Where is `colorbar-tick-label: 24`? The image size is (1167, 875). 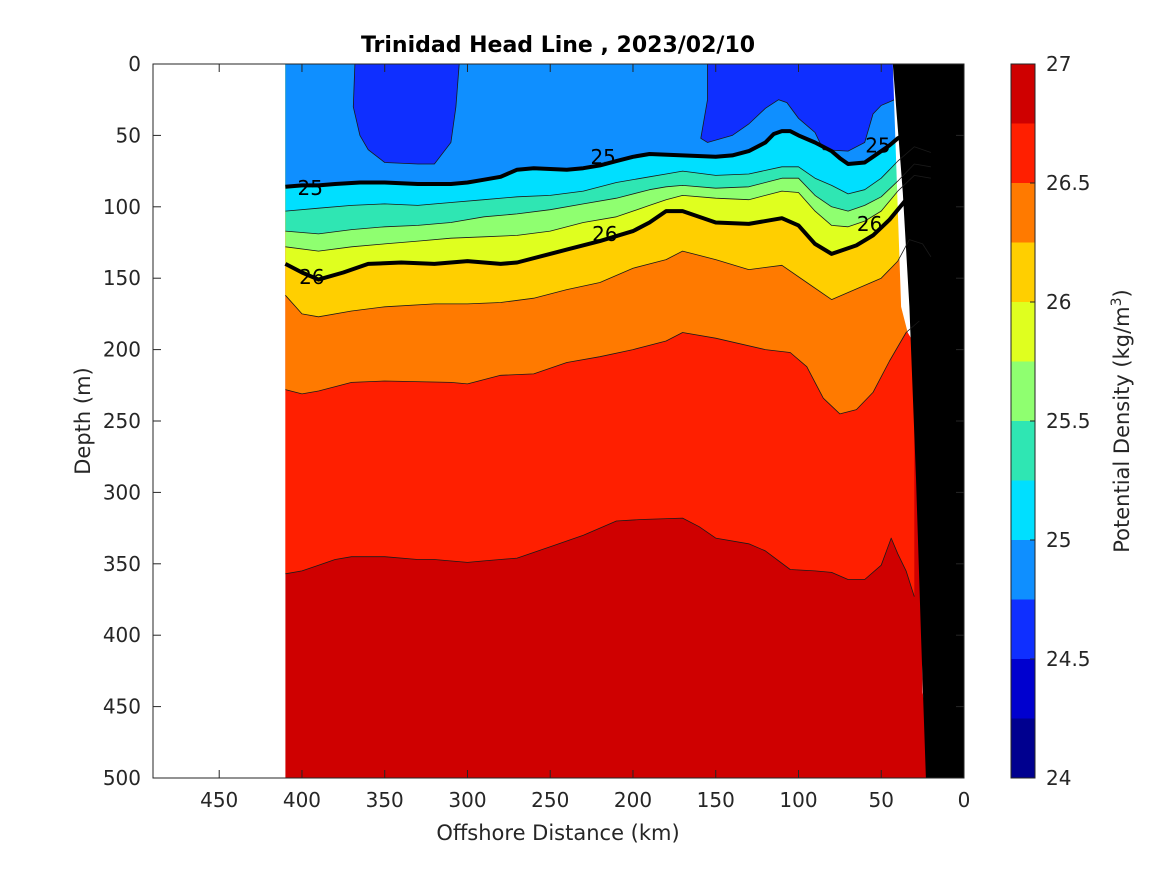
colorbar-tick-label: 24 is located at coordinates (1058, 778).